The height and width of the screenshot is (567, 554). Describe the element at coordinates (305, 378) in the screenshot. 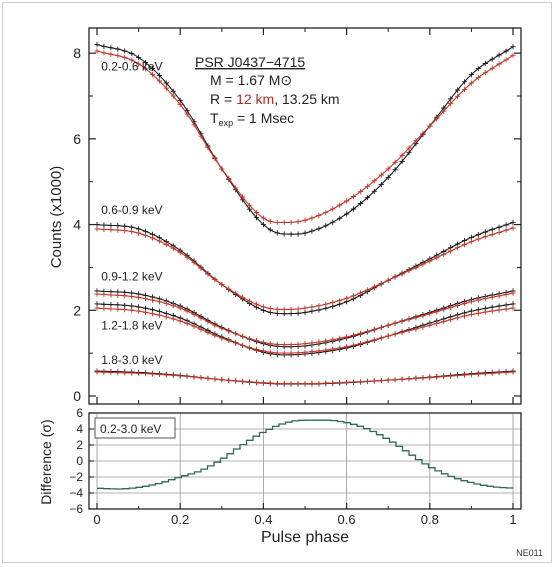

I see `series-markers-1-8-3-0-kev-r-12-km` at that location.